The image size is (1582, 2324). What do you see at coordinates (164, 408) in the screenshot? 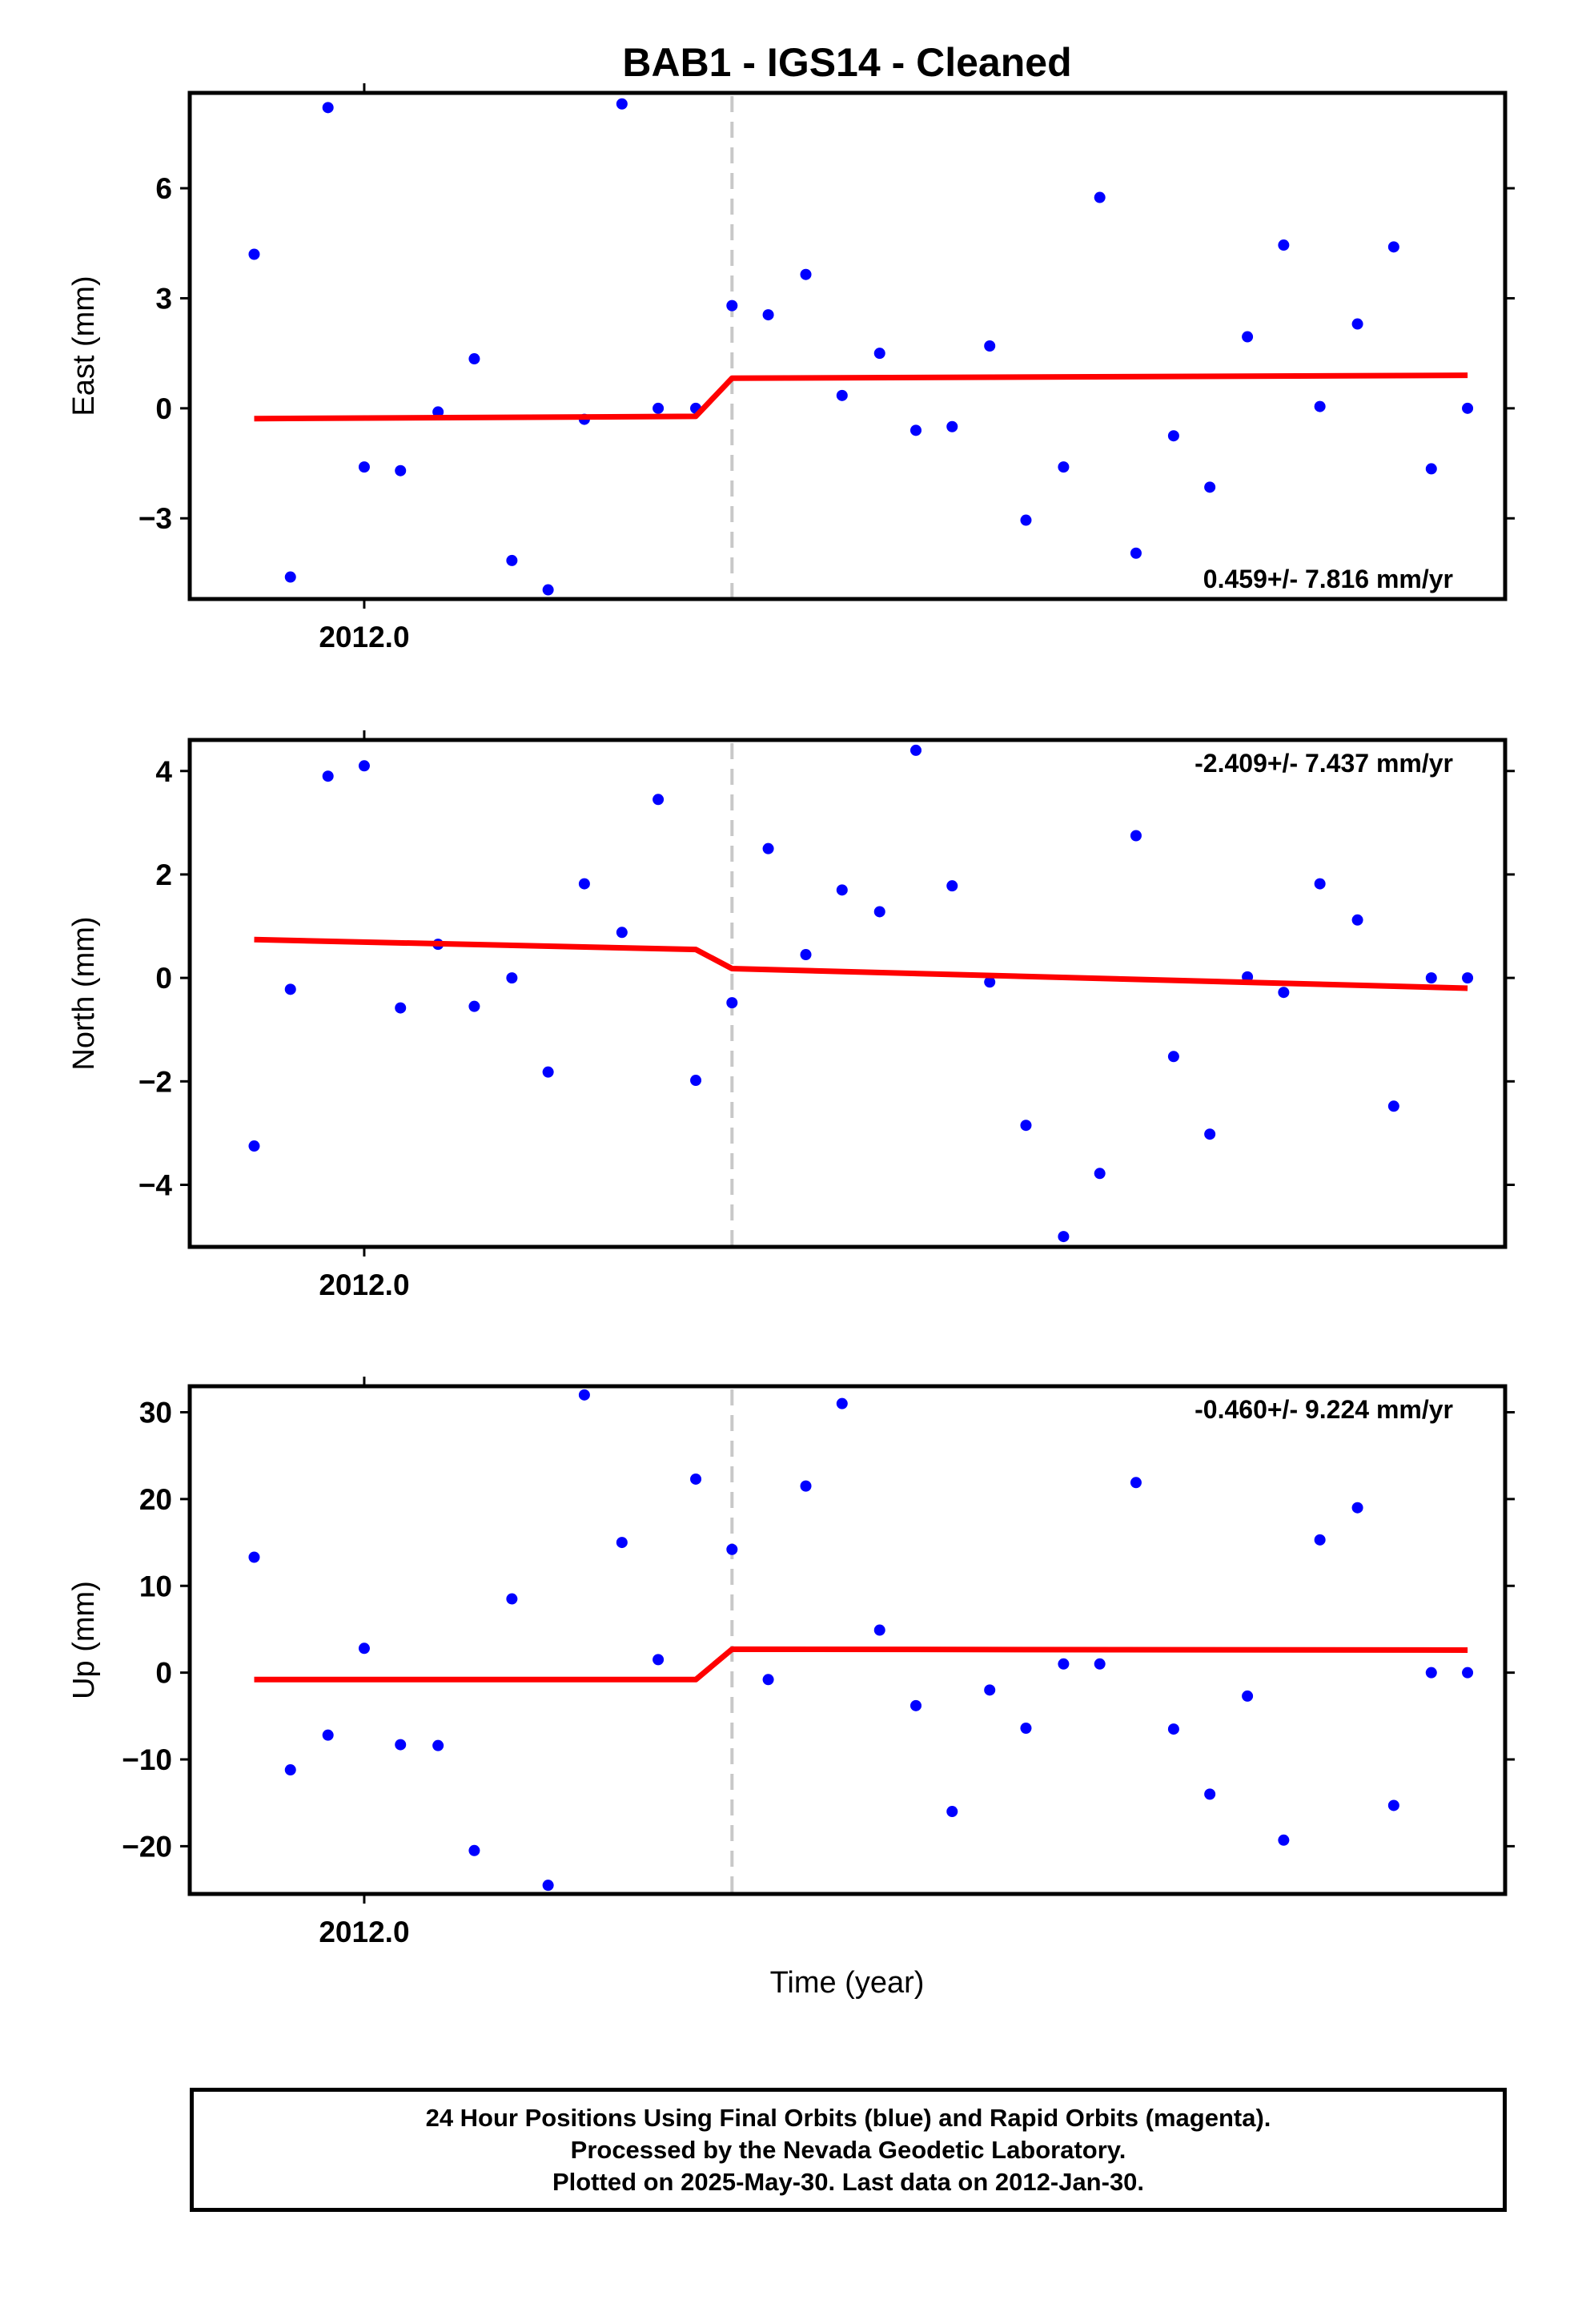
I see `east-ytick-label: 0` at bounding box center [164, 408].